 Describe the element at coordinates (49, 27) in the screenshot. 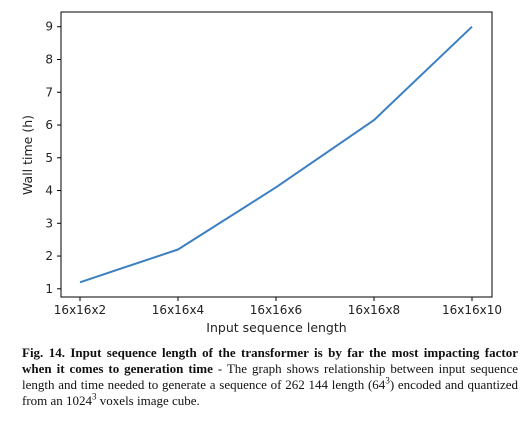

I see `y-tick-label: 9` at that location.